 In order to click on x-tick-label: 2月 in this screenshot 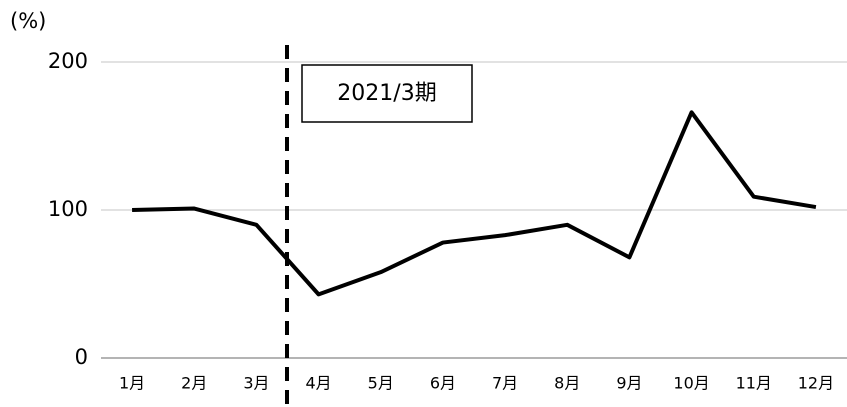, I will do `click(194, 383)`.